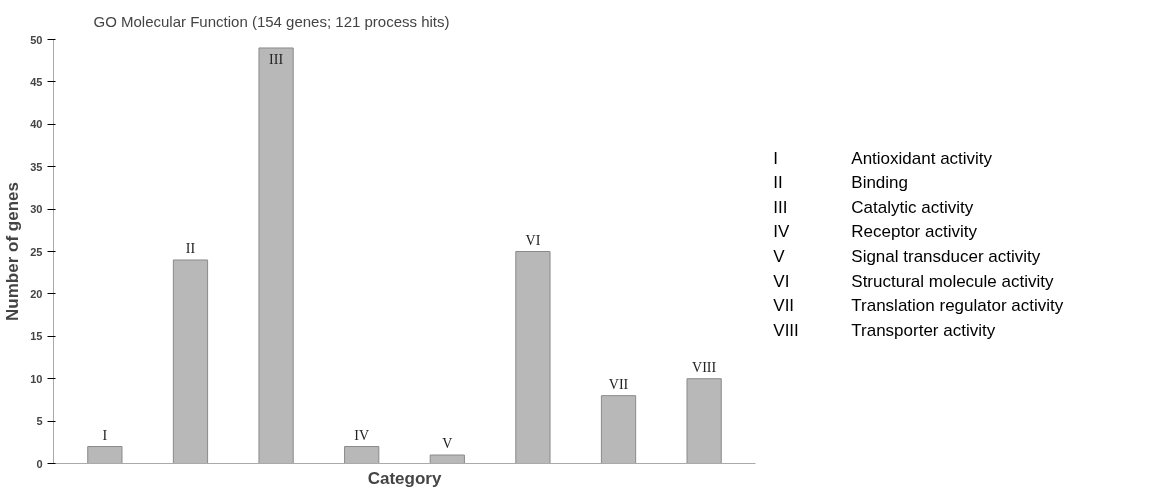  Describe the element at coordinates (776, 158) in the screenshot. I see `category-label: I` at that location.